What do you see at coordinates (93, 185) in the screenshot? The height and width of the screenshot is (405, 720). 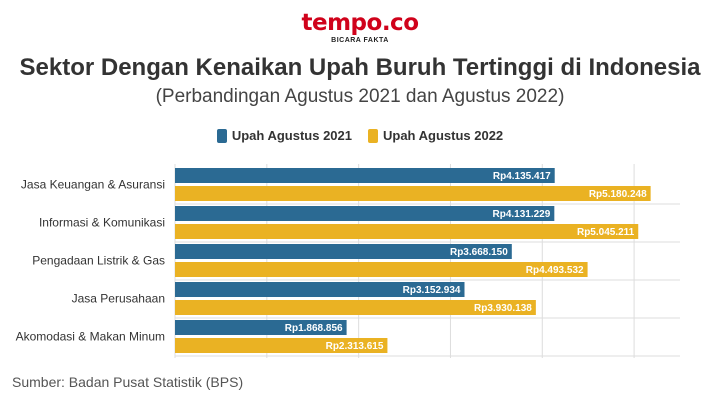 I see `category-label: Jasa Keuangan & Asuransi` at bounding box center [93, 185].